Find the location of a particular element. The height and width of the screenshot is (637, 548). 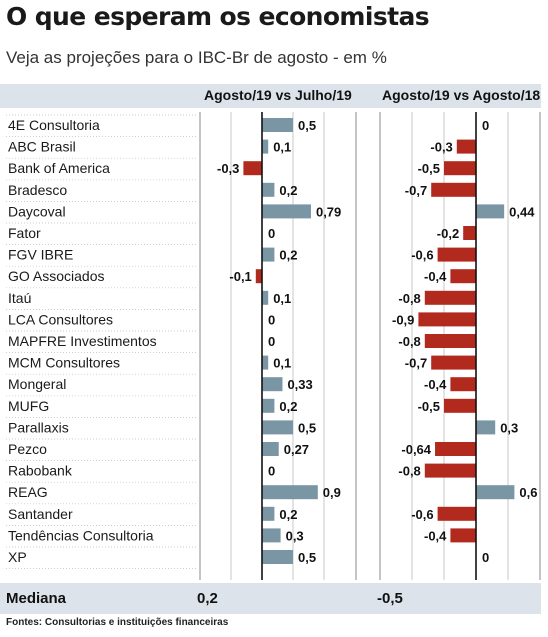

data-label-series-2: -0,64 is located at coordinates (416, 449).